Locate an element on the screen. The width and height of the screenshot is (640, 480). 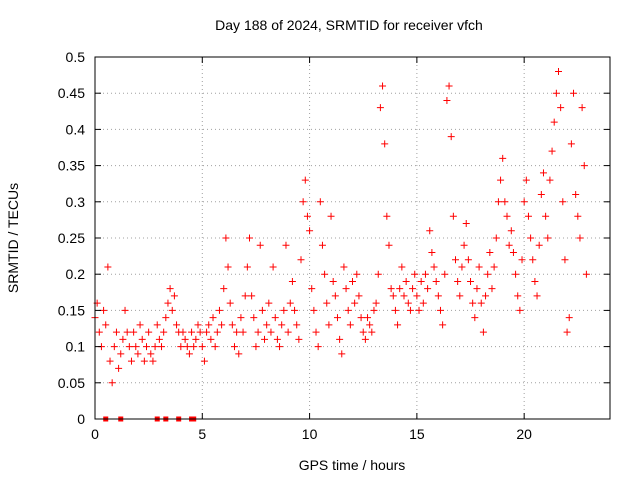
y-tick-label: 0.35 is located at coordinates (71, 166).